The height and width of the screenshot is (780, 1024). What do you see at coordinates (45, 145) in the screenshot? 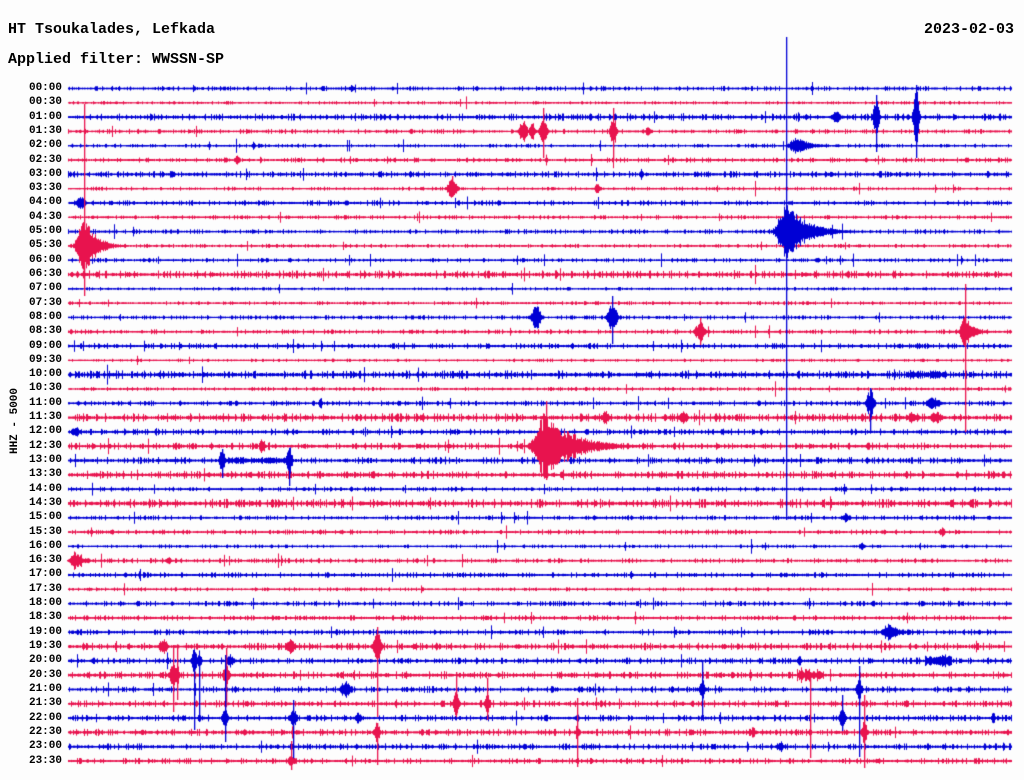
I see `time-label: 02:00` at bounding box center [45, 145].